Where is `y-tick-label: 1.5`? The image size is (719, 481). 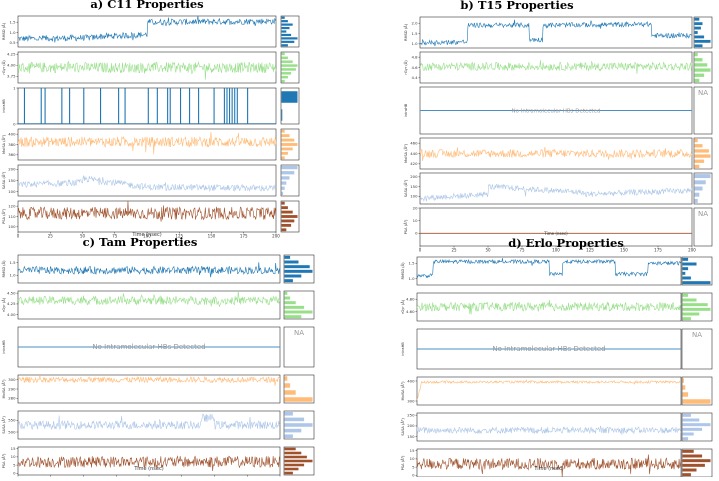
y-tick-label: 1.5 is located at coordinates (12, 262).